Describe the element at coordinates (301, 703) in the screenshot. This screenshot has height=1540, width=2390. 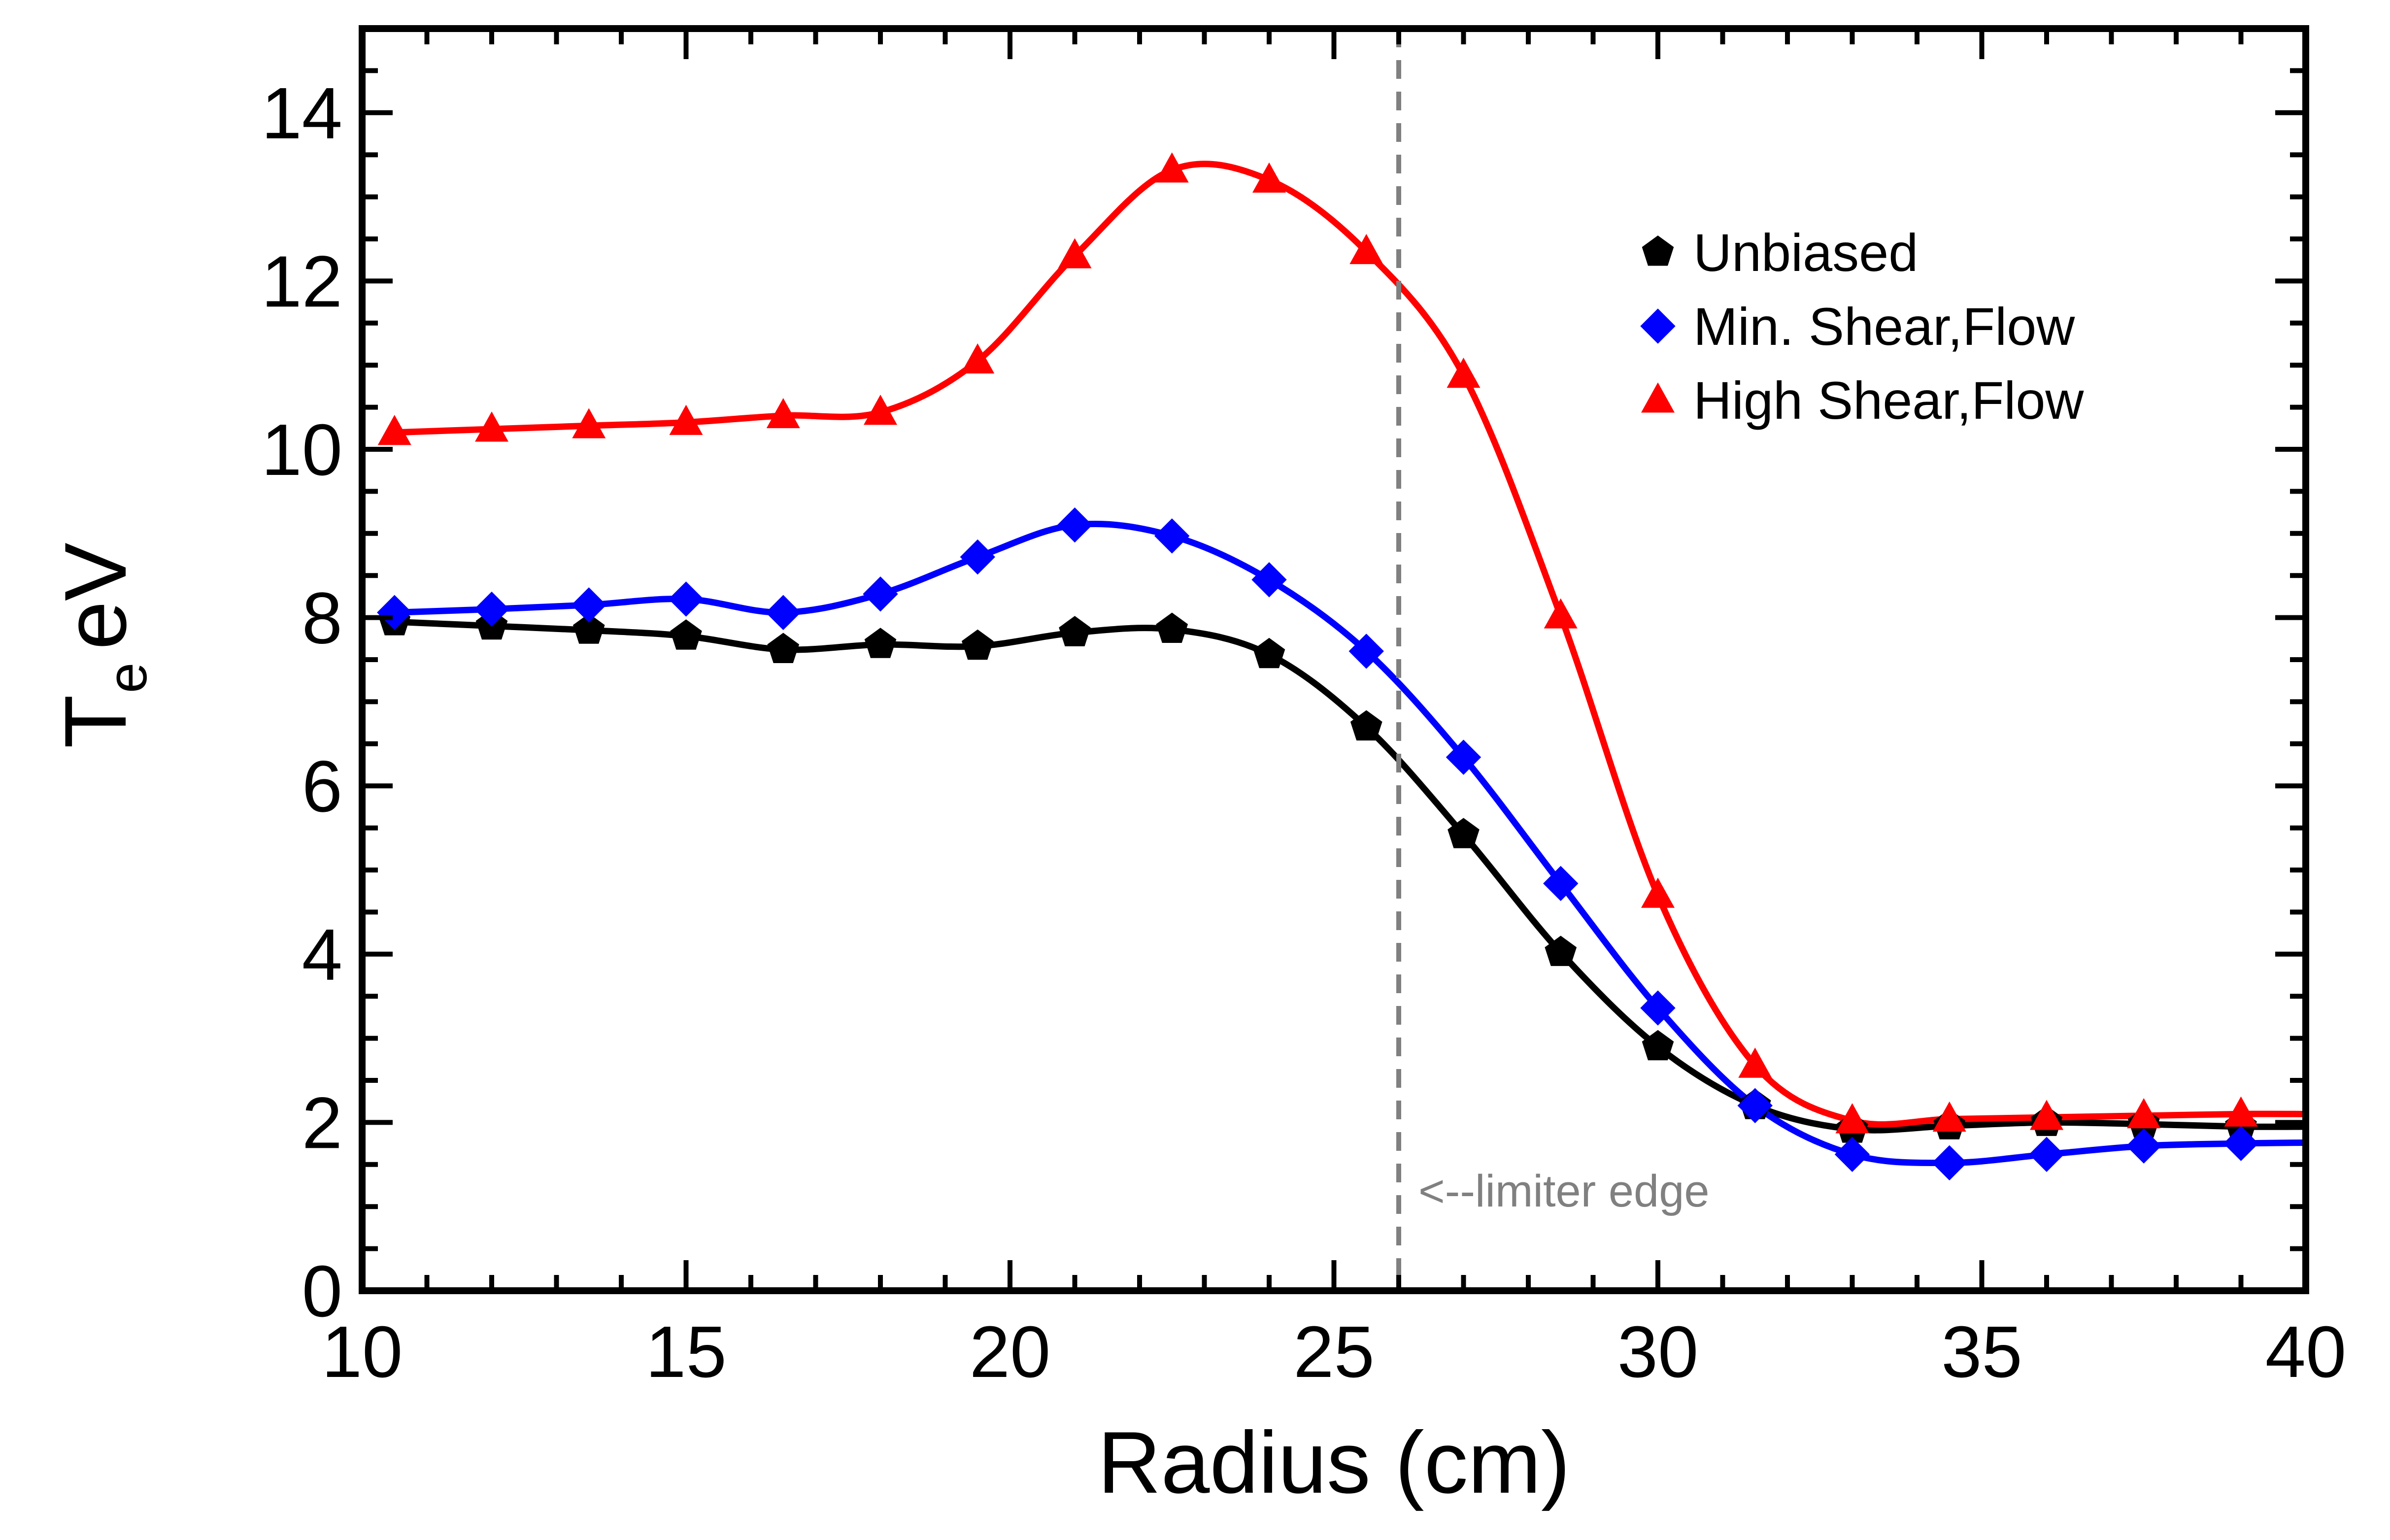
I see `y-tick-labels: 0 2 4 6 8 10 12 14` at that location.